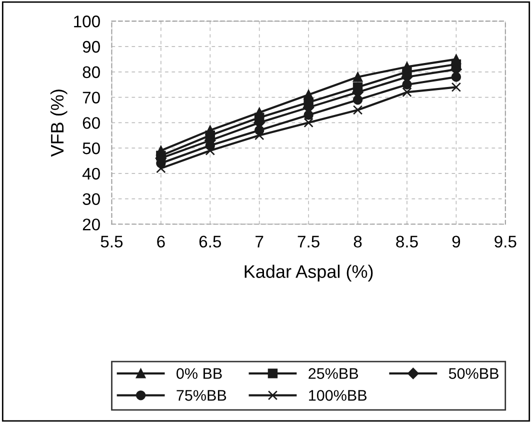 This screenshot has height=423, width=532. I want to click on x-tick-label: 9, so click(456, 242).